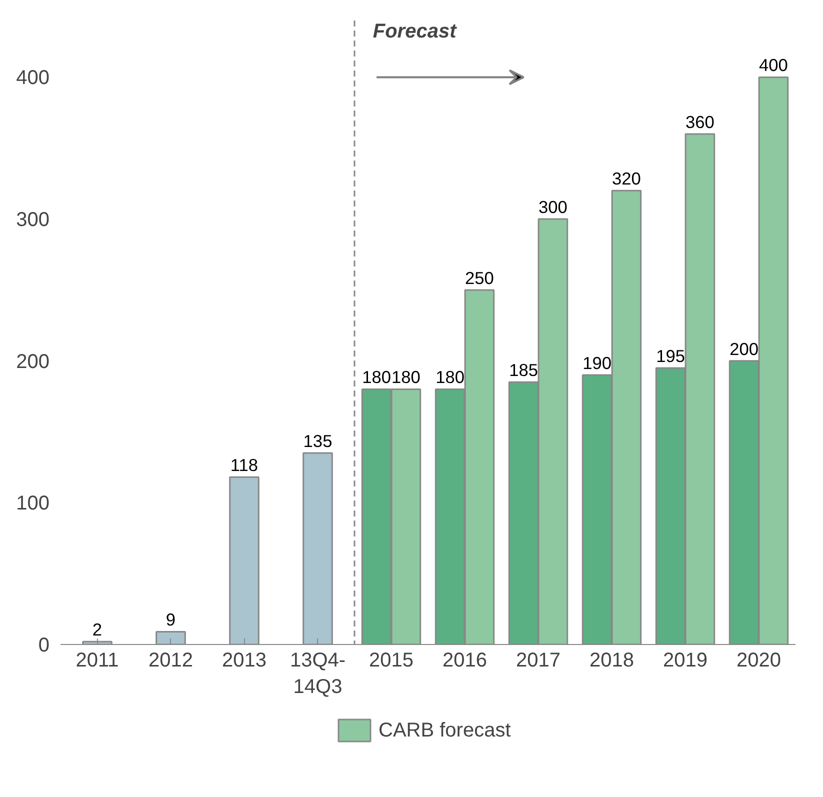 The width and height of the screenshot is (823, 797). What do you see at coordinates (317, 441) in the screenshot?
I see `data-label: 135` at bounding box center [317, 441].